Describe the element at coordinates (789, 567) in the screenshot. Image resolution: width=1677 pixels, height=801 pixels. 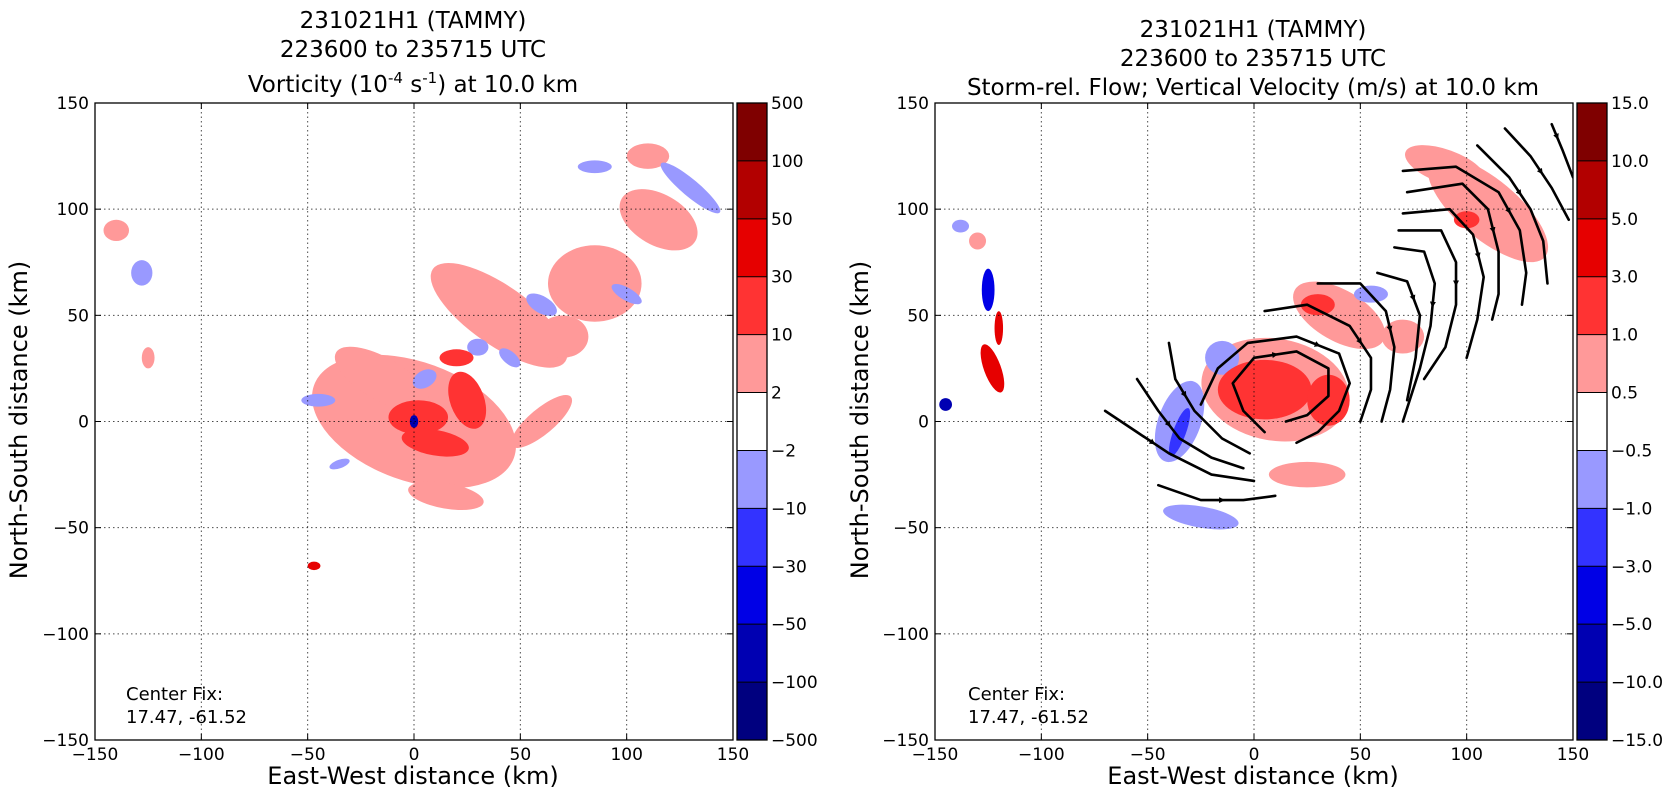
I see `colorbar-tick-label: −30` at that location.